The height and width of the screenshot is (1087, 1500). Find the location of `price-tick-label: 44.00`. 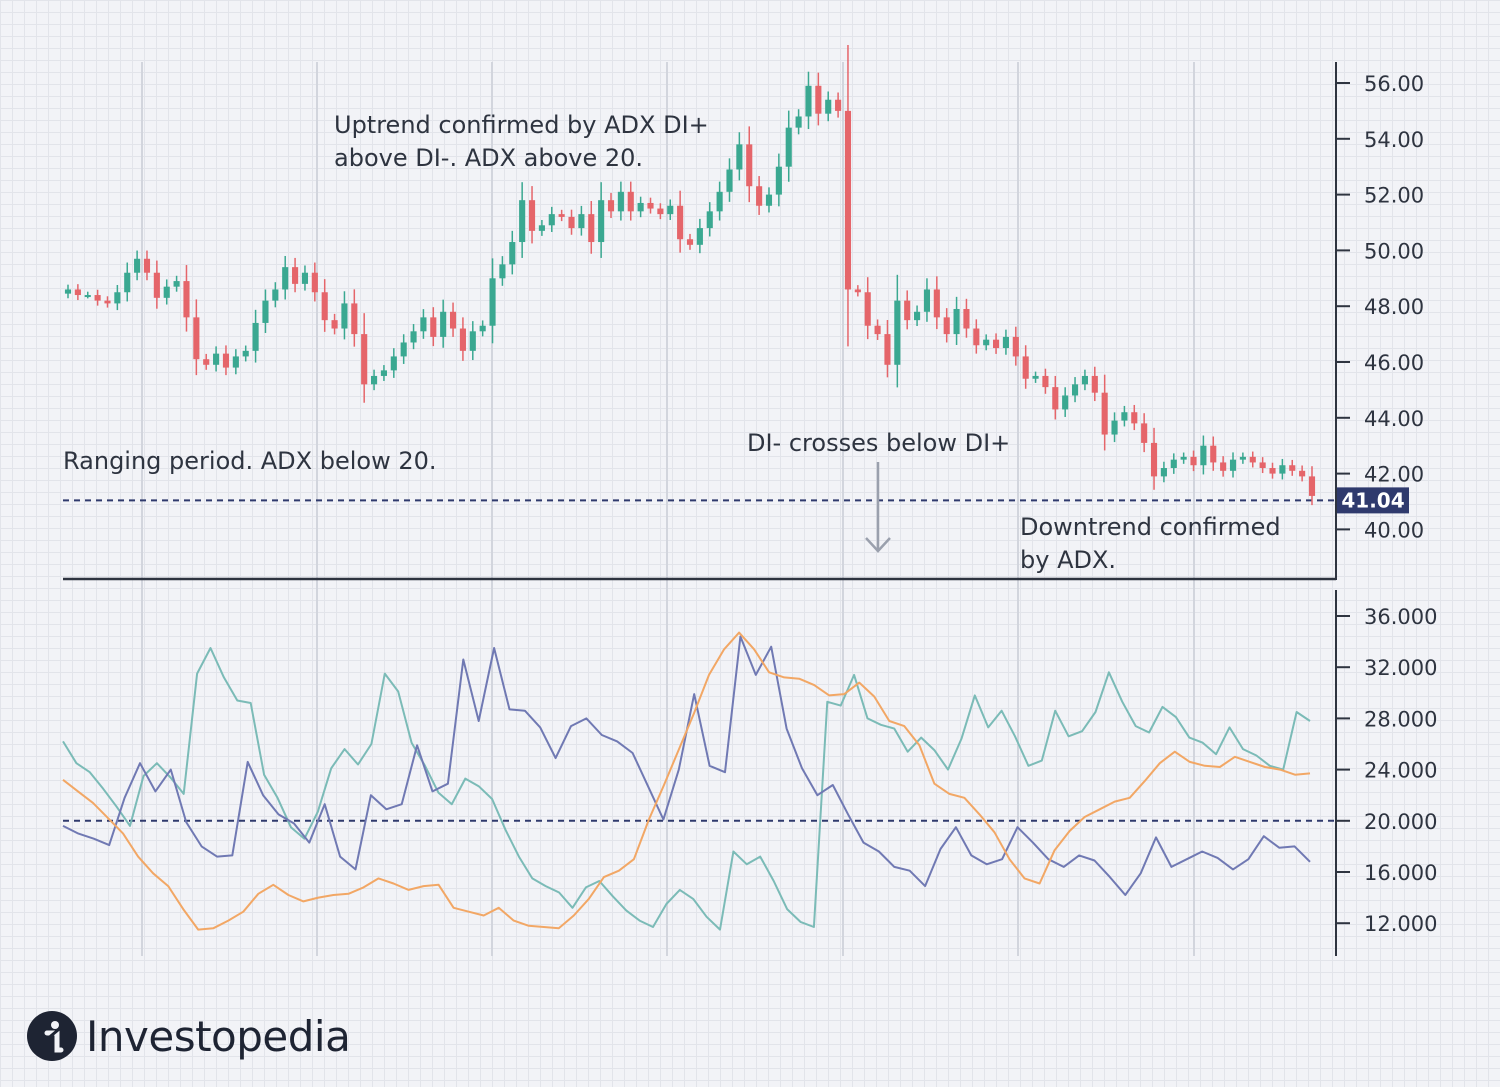

price-tick-label: 44.00 is located at coordinates (1394, 419).